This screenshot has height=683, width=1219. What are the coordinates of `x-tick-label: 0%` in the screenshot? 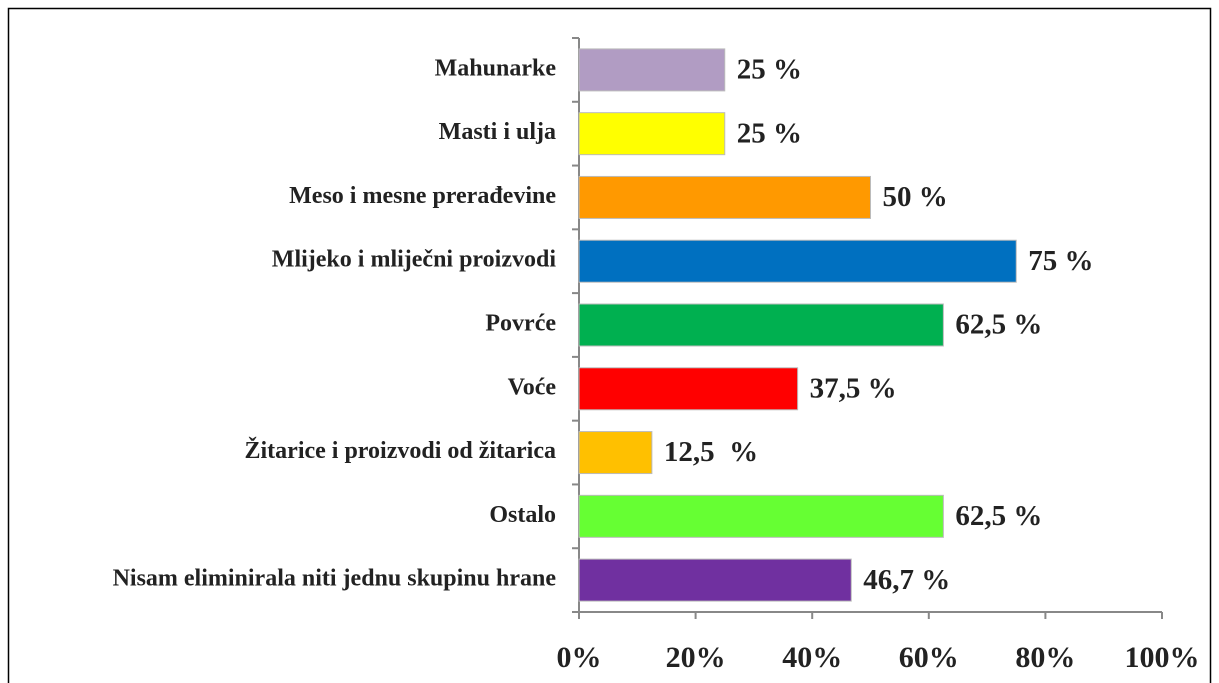 It's located at (579, 657).